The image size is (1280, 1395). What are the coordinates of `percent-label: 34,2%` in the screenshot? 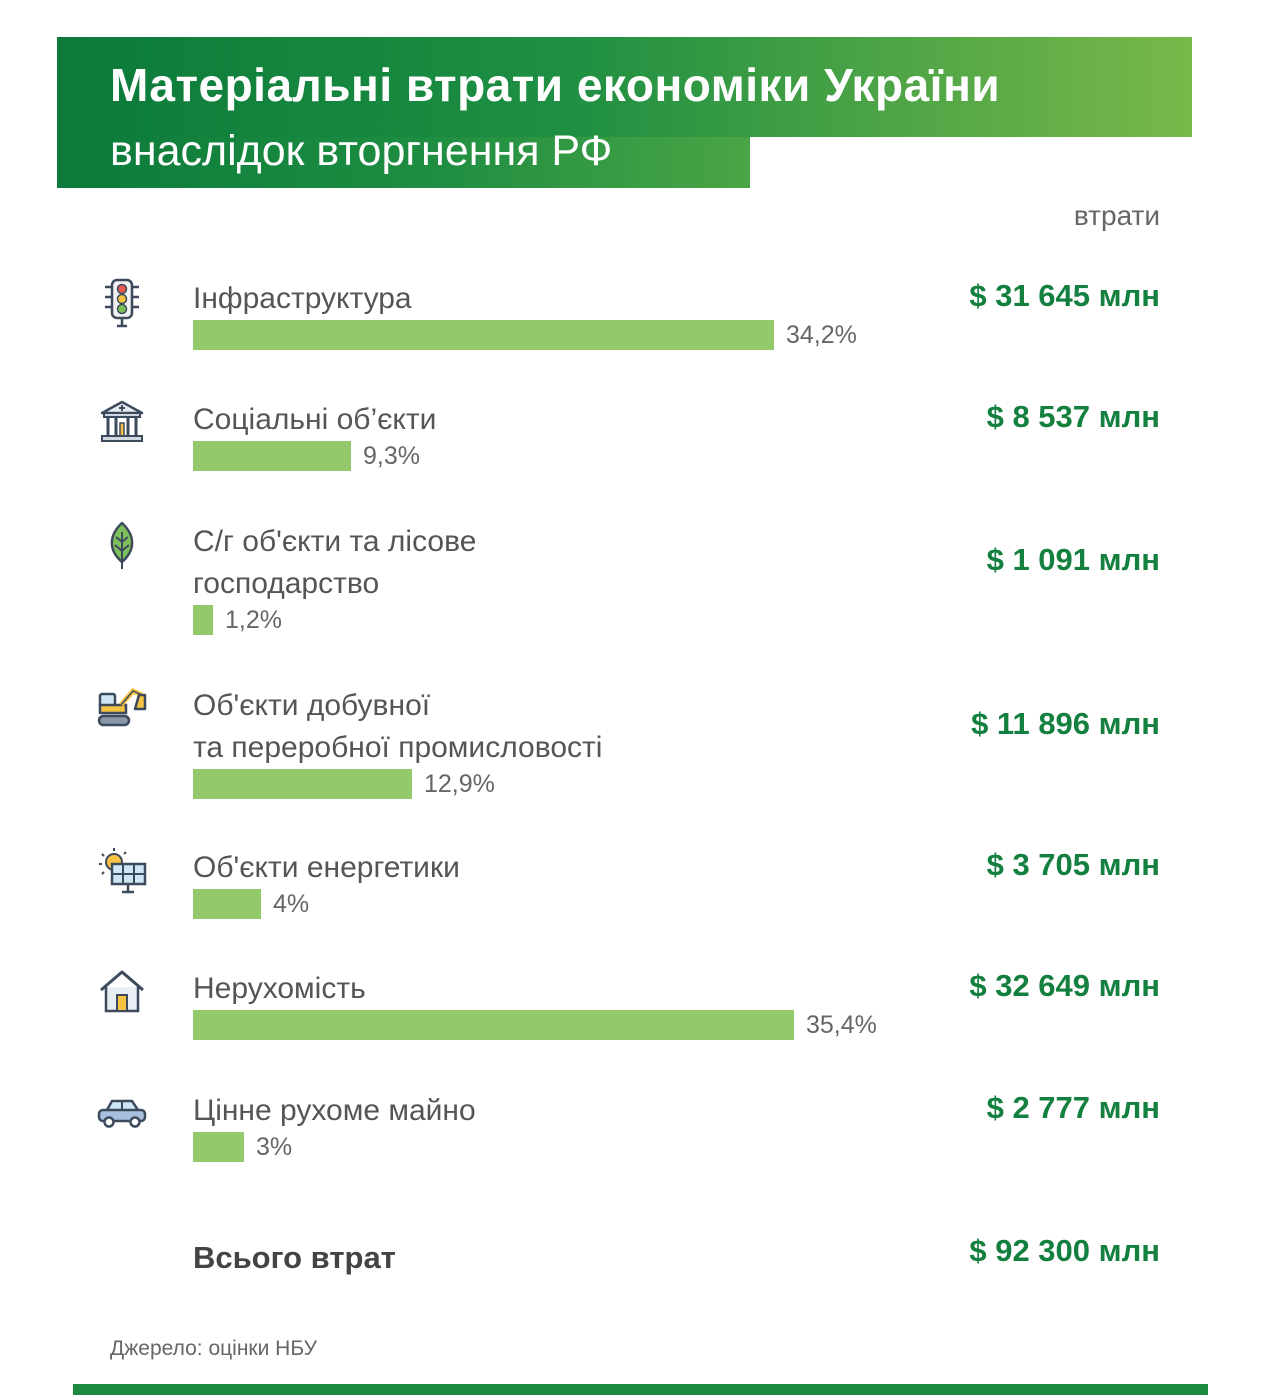 It's located at (821, 335).